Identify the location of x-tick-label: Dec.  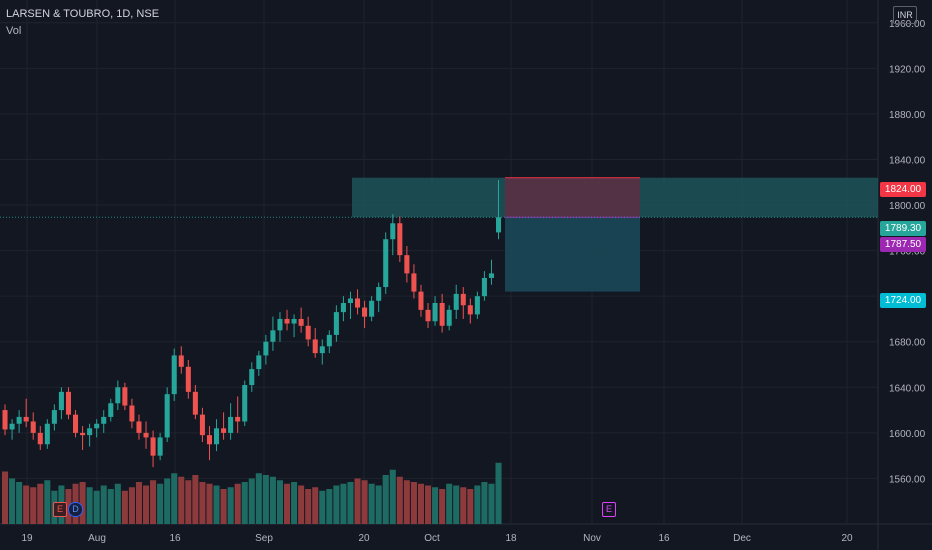
(742, 538).